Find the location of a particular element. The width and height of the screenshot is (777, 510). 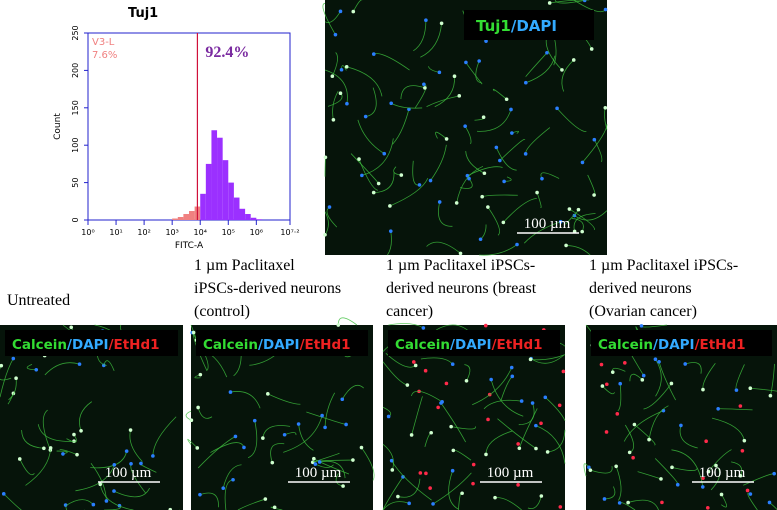

x-tick-label: 10⁵ is located at coordinates (228, 232).